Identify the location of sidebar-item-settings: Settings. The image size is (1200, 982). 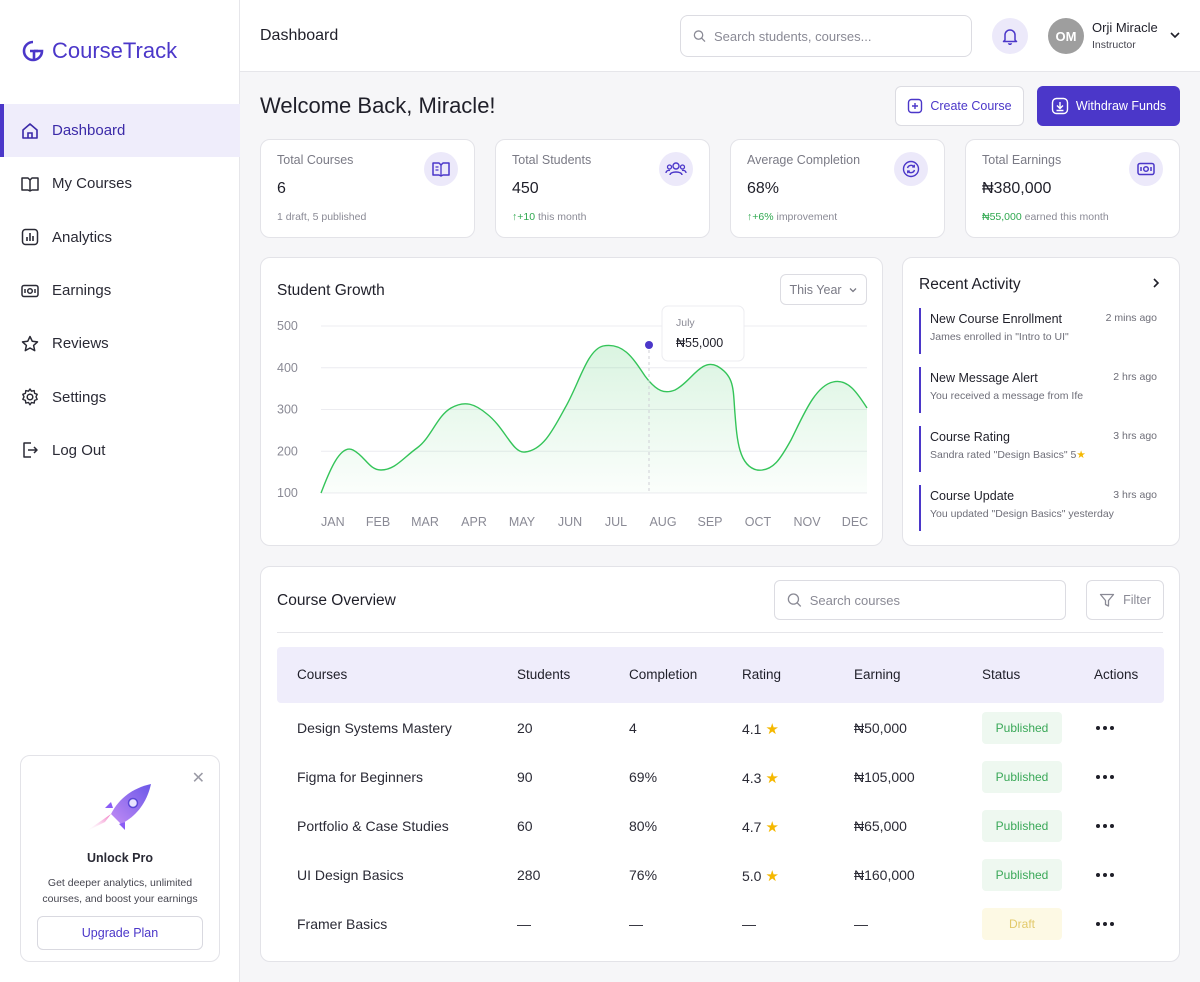
(120, 396).